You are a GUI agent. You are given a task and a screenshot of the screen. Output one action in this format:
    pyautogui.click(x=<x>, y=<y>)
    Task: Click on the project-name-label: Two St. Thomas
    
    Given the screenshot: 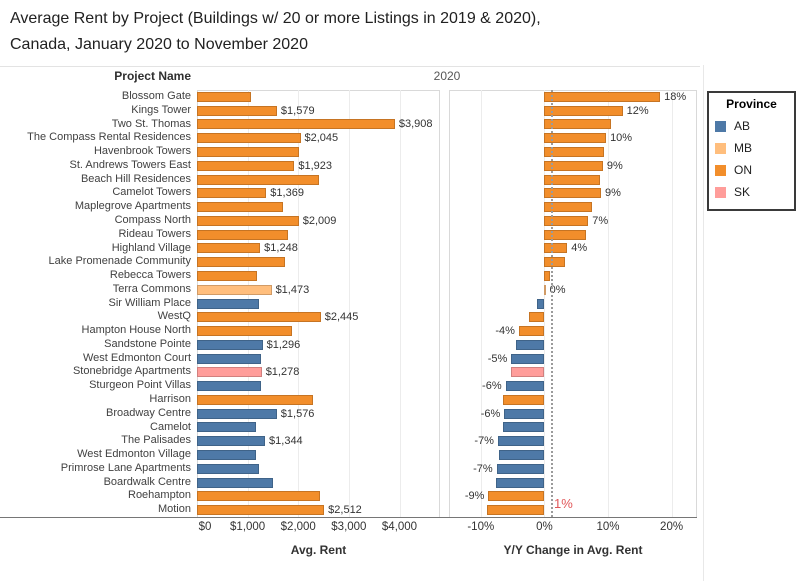 What is the action you would take?
    pyautogui.click(x=151, y=123)
    